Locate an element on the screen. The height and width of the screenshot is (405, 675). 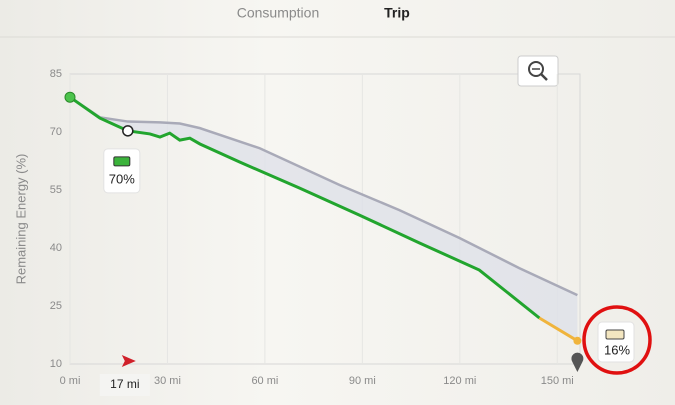
end-point is located at coordinates (577, 340).